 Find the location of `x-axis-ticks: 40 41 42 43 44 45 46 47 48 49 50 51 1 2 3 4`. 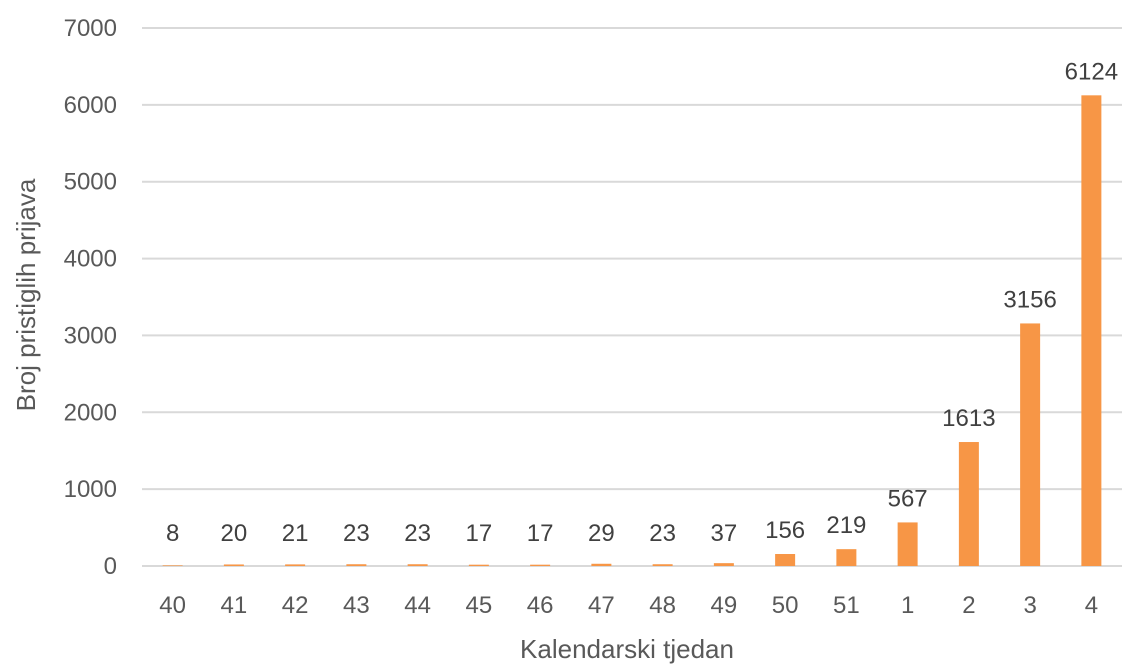

x-axis-ticks: 40 41 42 43 44 45 46 47 48 49 50 51 1 2 3 4 is located at coordinates (628, 605).